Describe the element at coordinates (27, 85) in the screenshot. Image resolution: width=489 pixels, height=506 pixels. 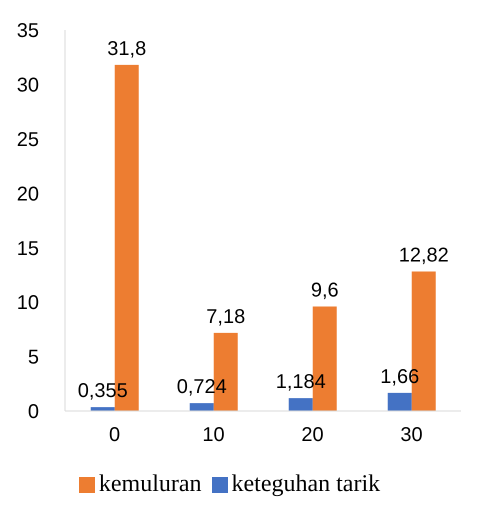
I see `y-tick-label: 30` at that location.